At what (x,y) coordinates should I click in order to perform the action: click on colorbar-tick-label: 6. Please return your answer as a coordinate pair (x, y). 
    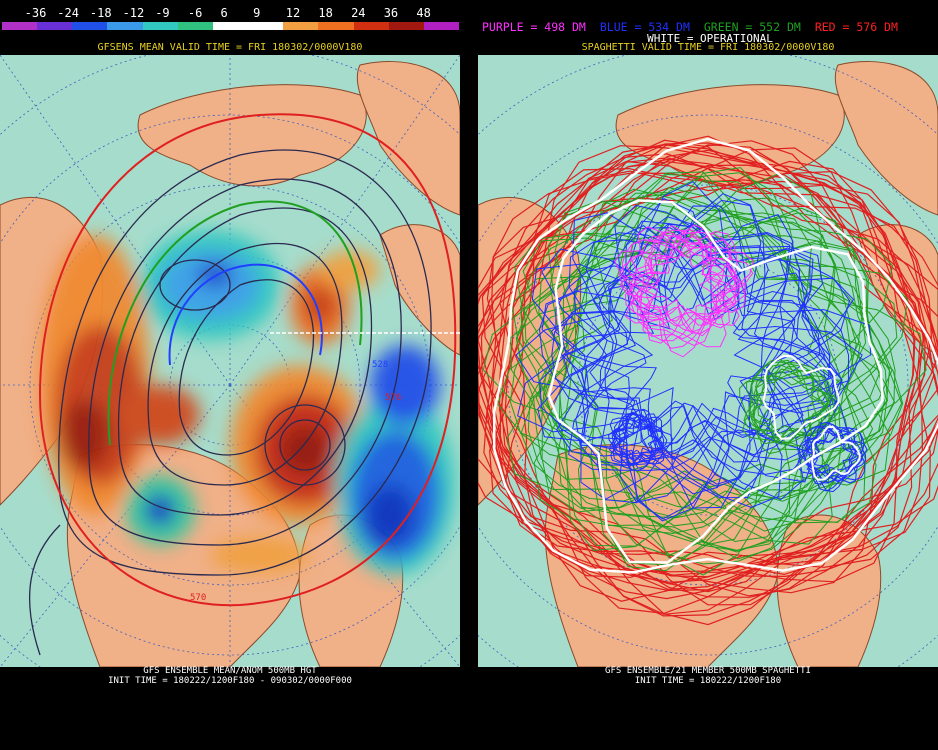
    Looking at the image, I should click on (224, 13).